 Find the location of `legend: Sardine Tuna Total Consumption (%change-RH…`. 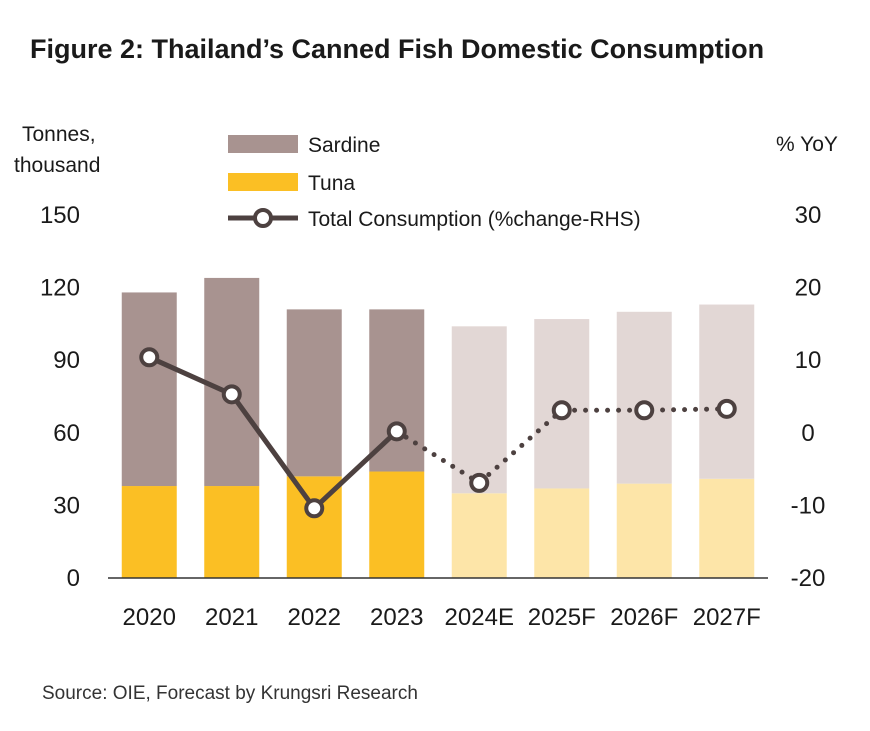

legend: Sardine Tuna Total Consumption (%change-RH… is located at coordinates (434, 182).